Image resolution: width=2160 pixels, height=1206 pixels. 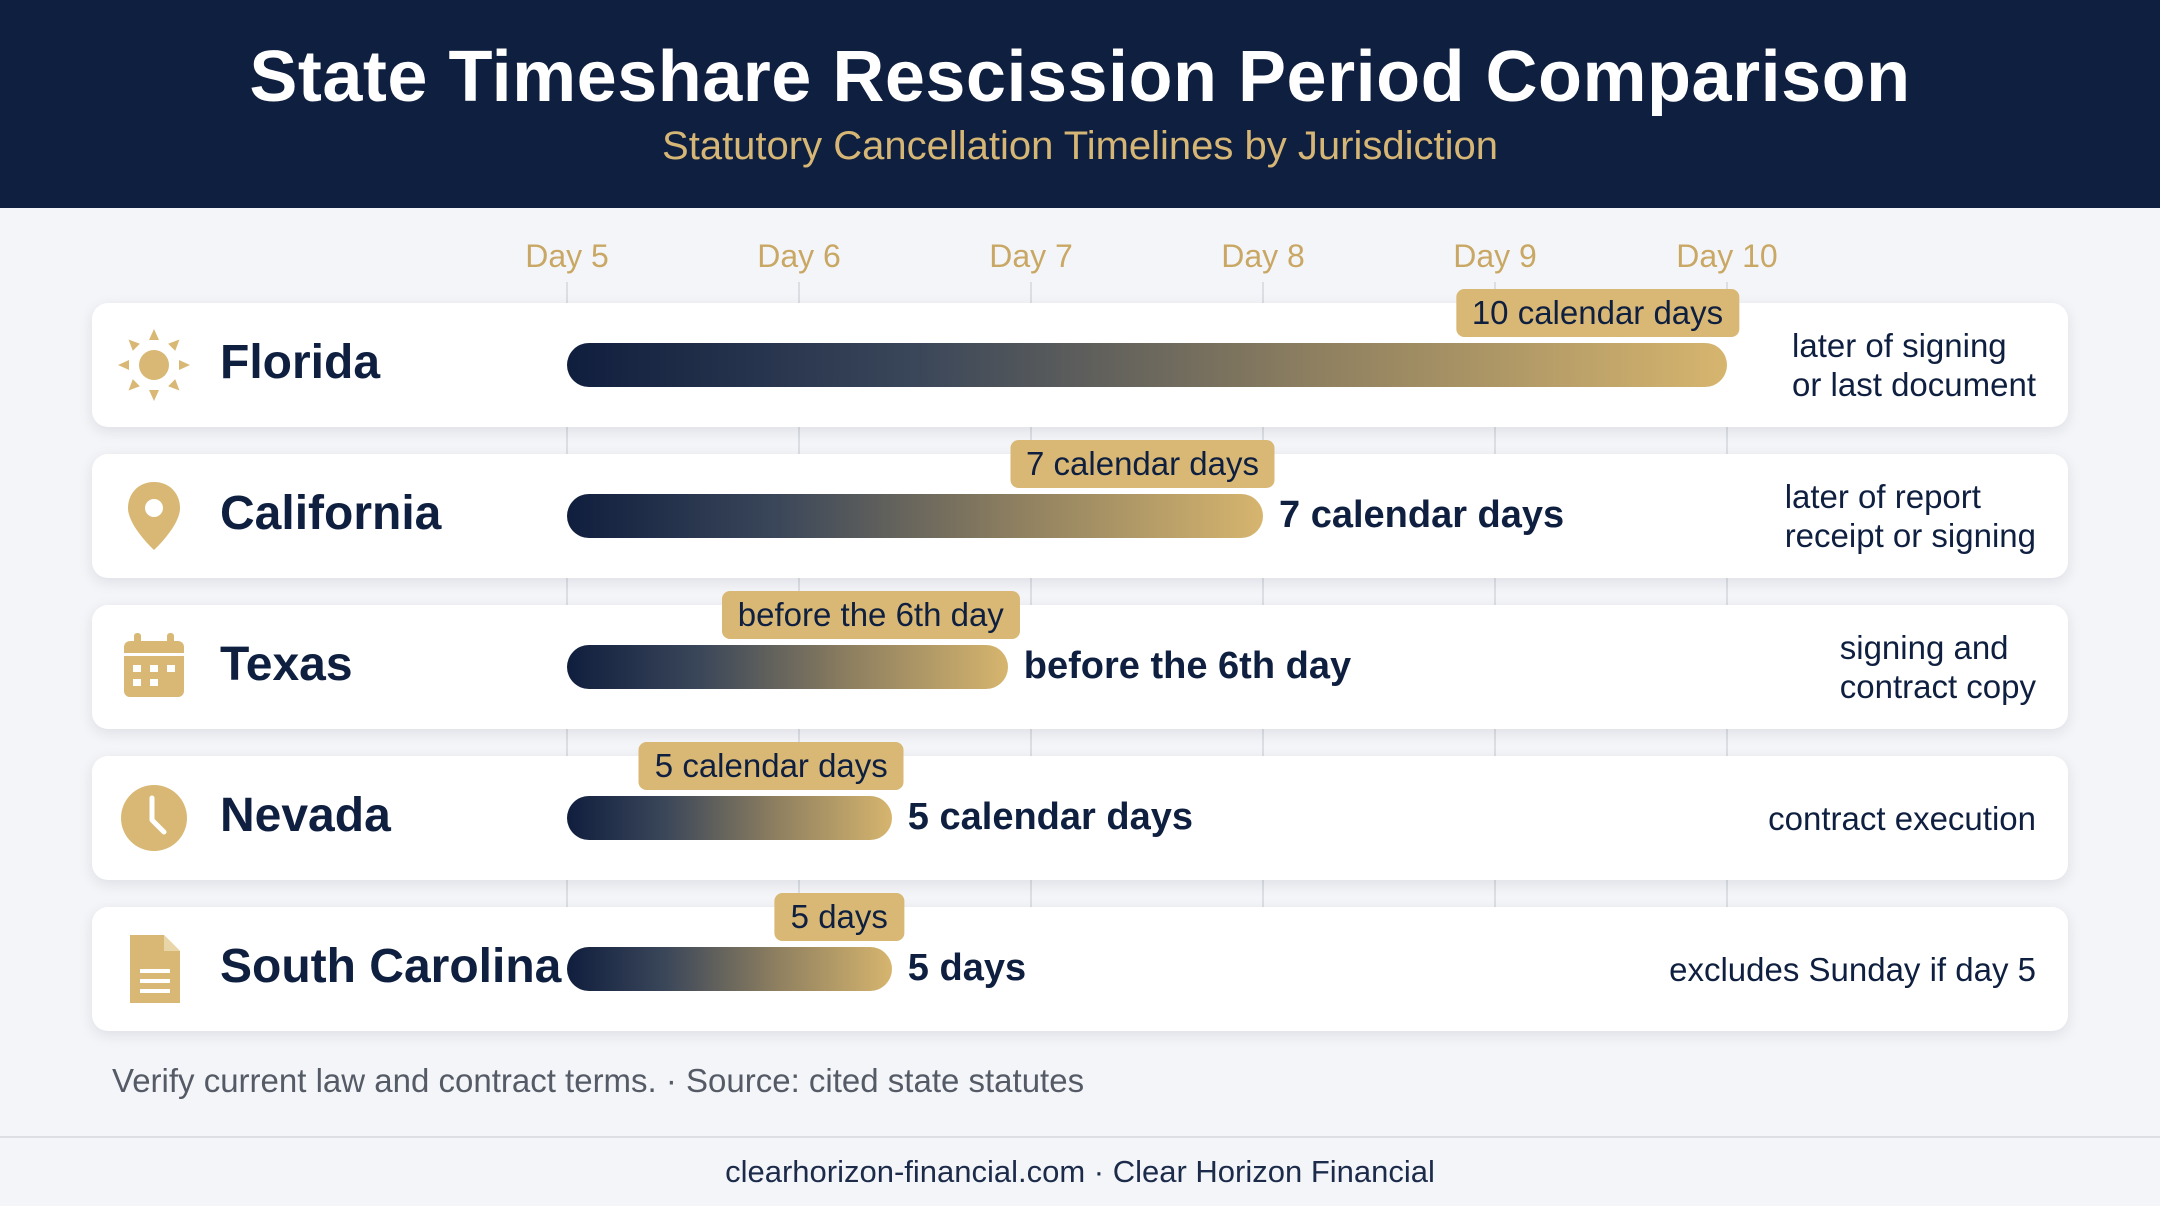 What do you see at coordinates (1031, 256) in the screenshot?
I see `x-tick-label: Day 7` at bounding box center [1031, 256].